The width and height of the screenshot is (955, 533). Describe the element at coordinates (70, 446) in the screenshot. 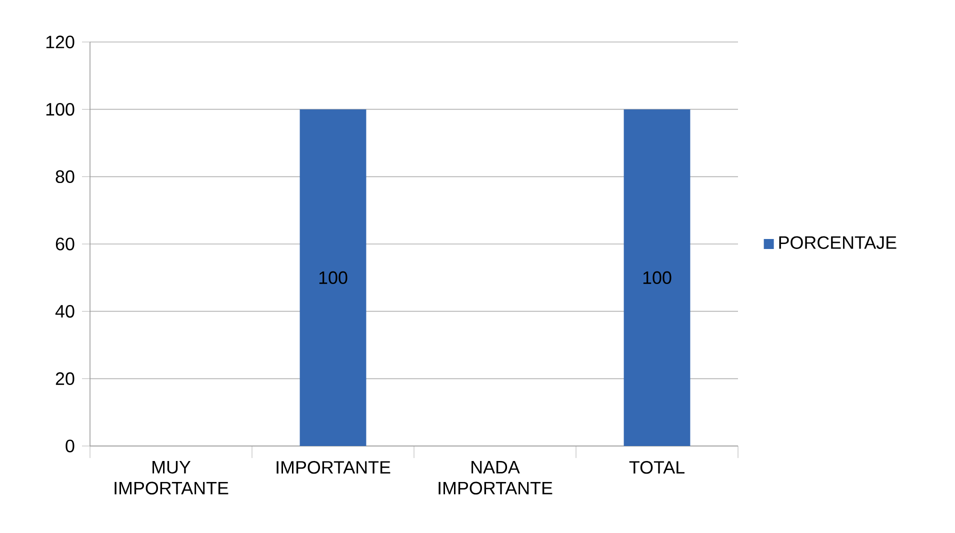

I see `y-tick-label: 0` at that location.